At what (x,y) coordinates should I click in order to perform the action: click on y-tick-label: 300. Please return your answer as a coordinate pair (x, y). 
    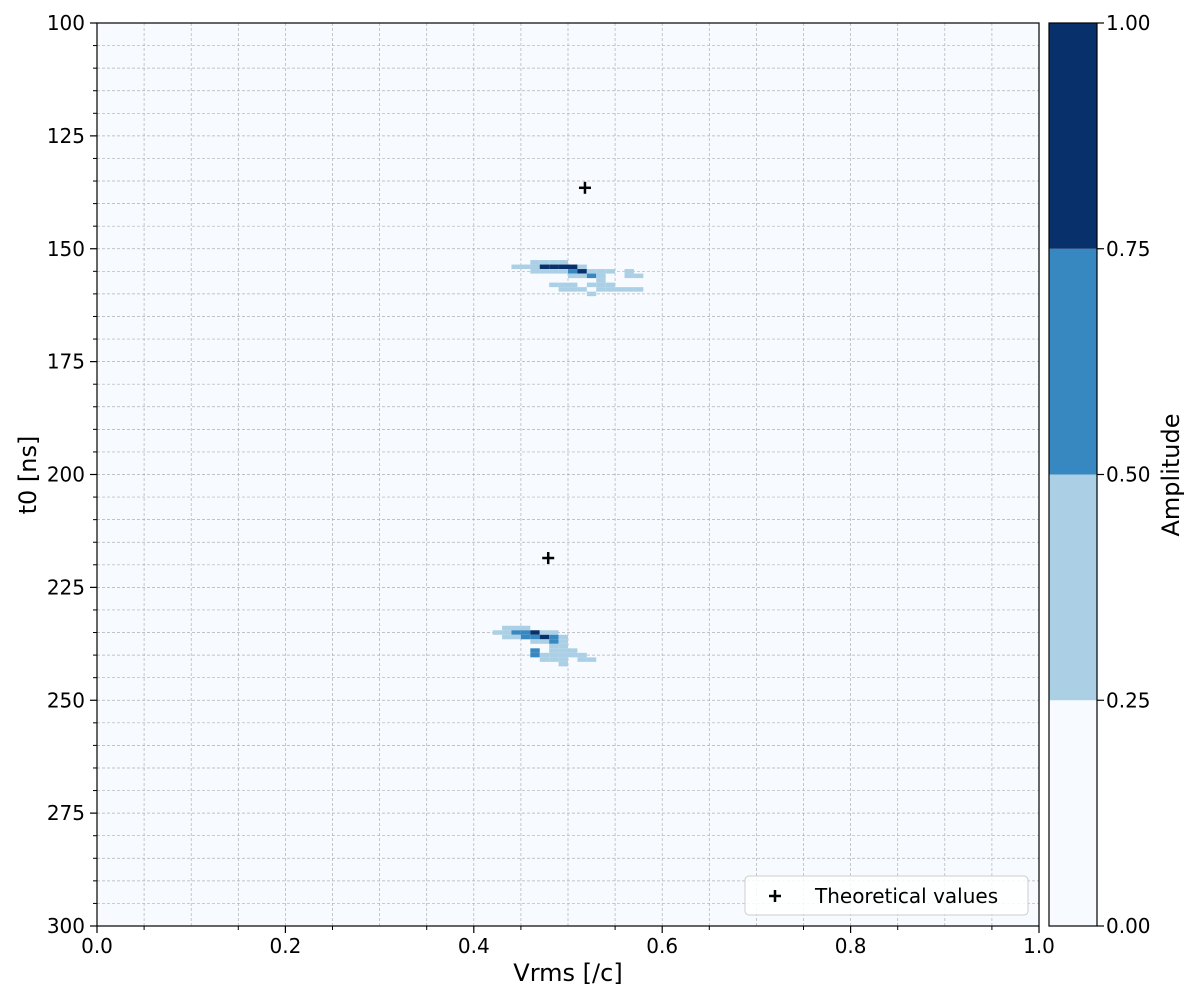
    Looking at the image, I should click on (66, 926).